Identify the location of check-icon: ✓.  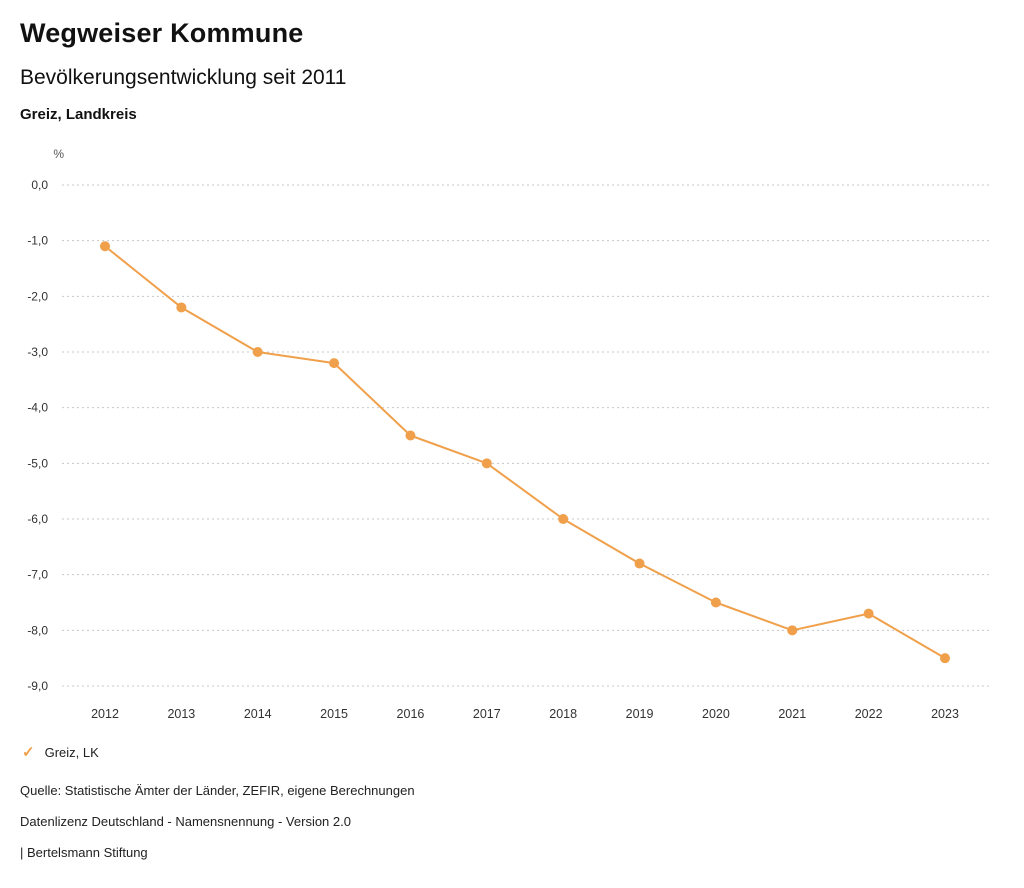
(28, 752).